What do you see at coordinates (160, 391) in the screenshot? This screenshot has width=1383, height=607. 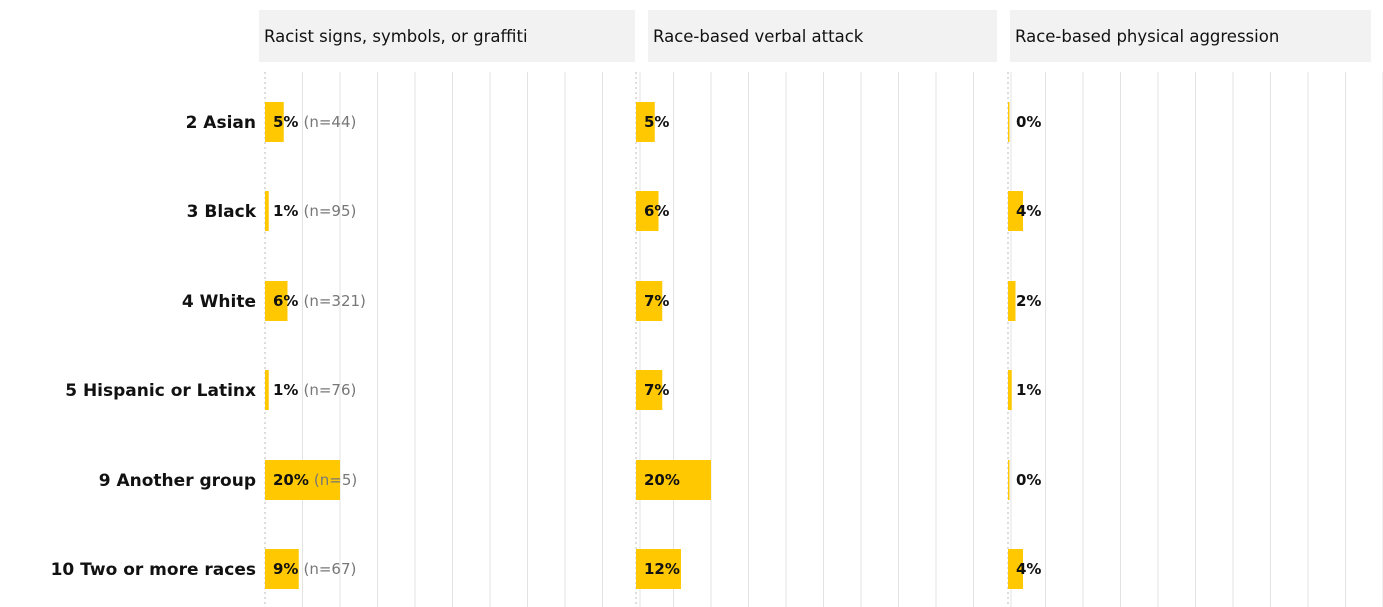 I see `category-label: 5 Hispanic or Latinx` at bounding box center [160, 391].